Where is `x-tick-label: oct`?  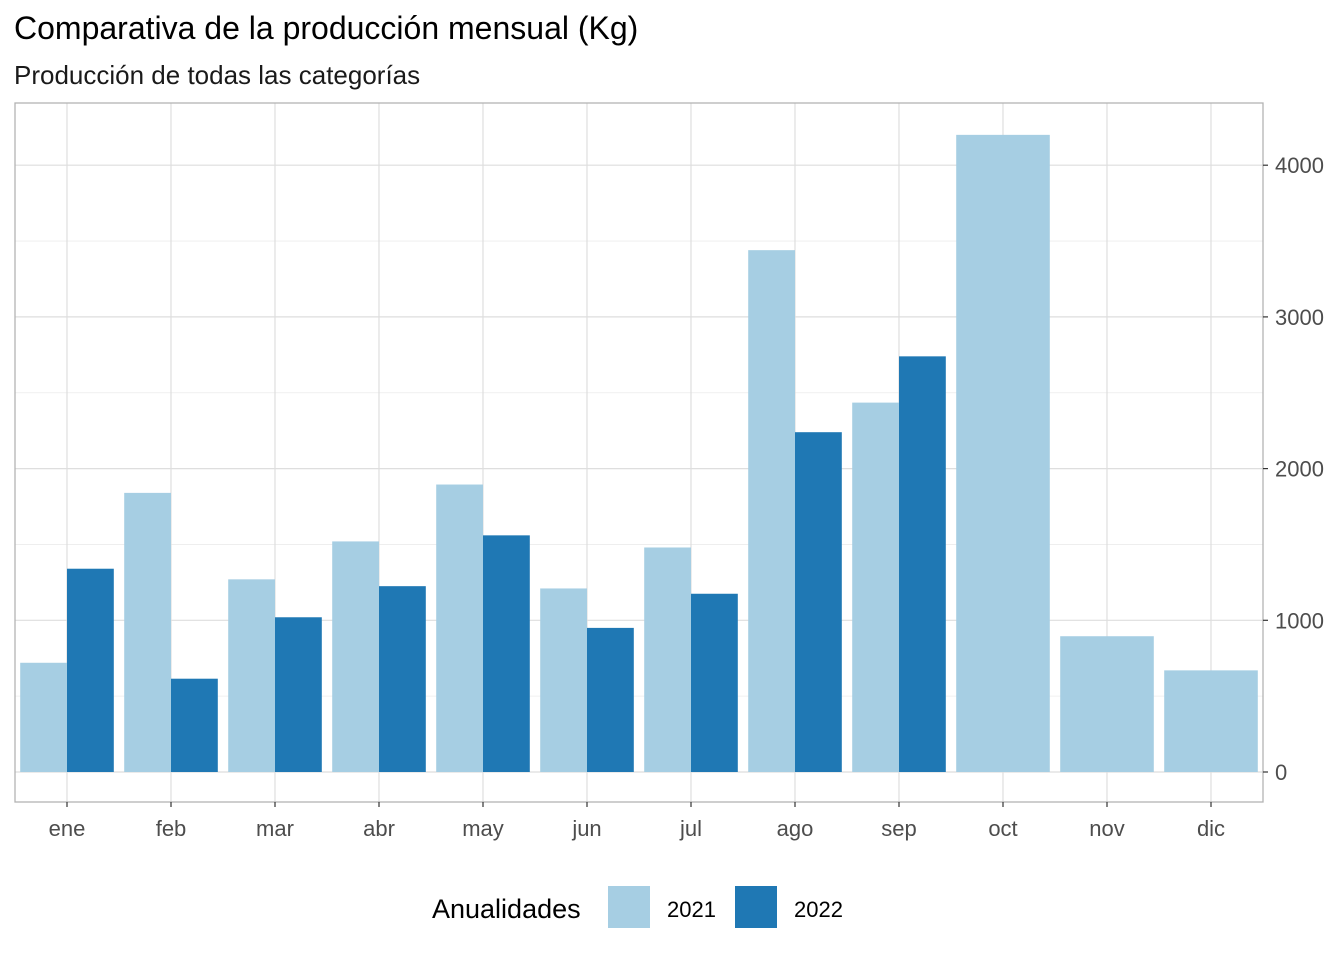 x-tick-label: oct is located at coordinates (1002, 828).